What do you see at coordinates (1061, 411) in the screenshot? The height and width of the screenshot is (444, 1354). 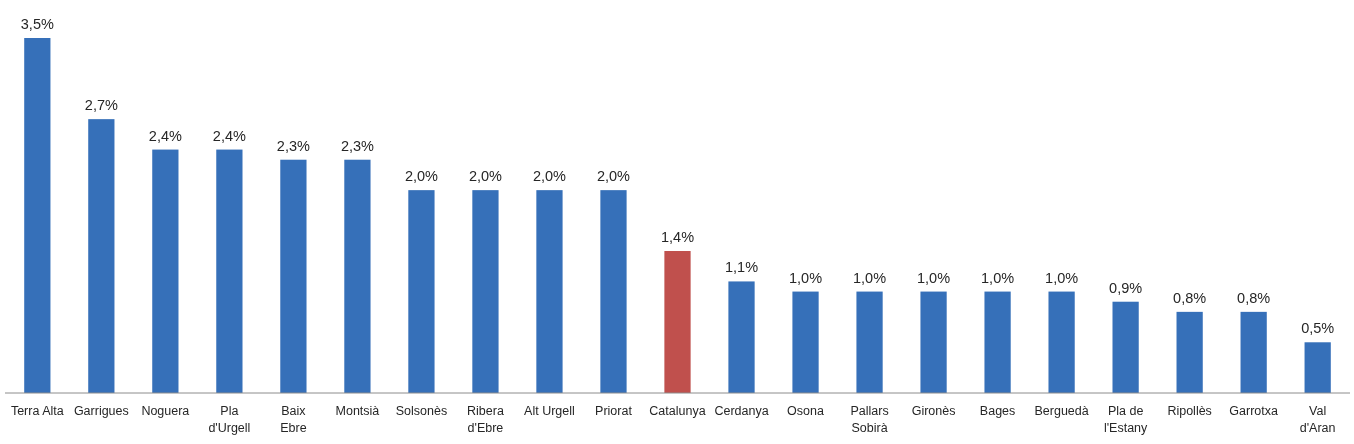 I see `x-tick-label: Berguedà` at bounding box center [1061, 411].